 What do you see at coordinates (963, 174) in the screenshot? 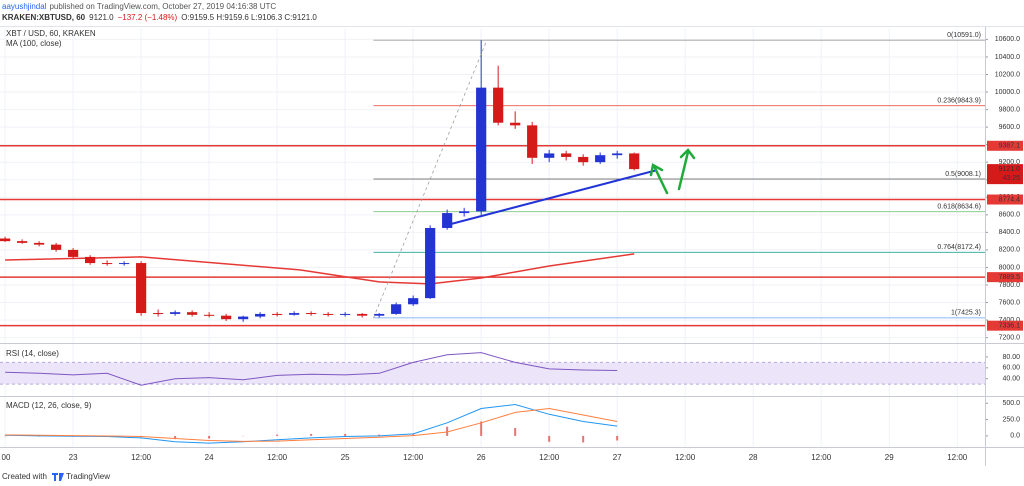
I see `fib-label: 0.5(9008.1)` at bounding box center [963, 174].